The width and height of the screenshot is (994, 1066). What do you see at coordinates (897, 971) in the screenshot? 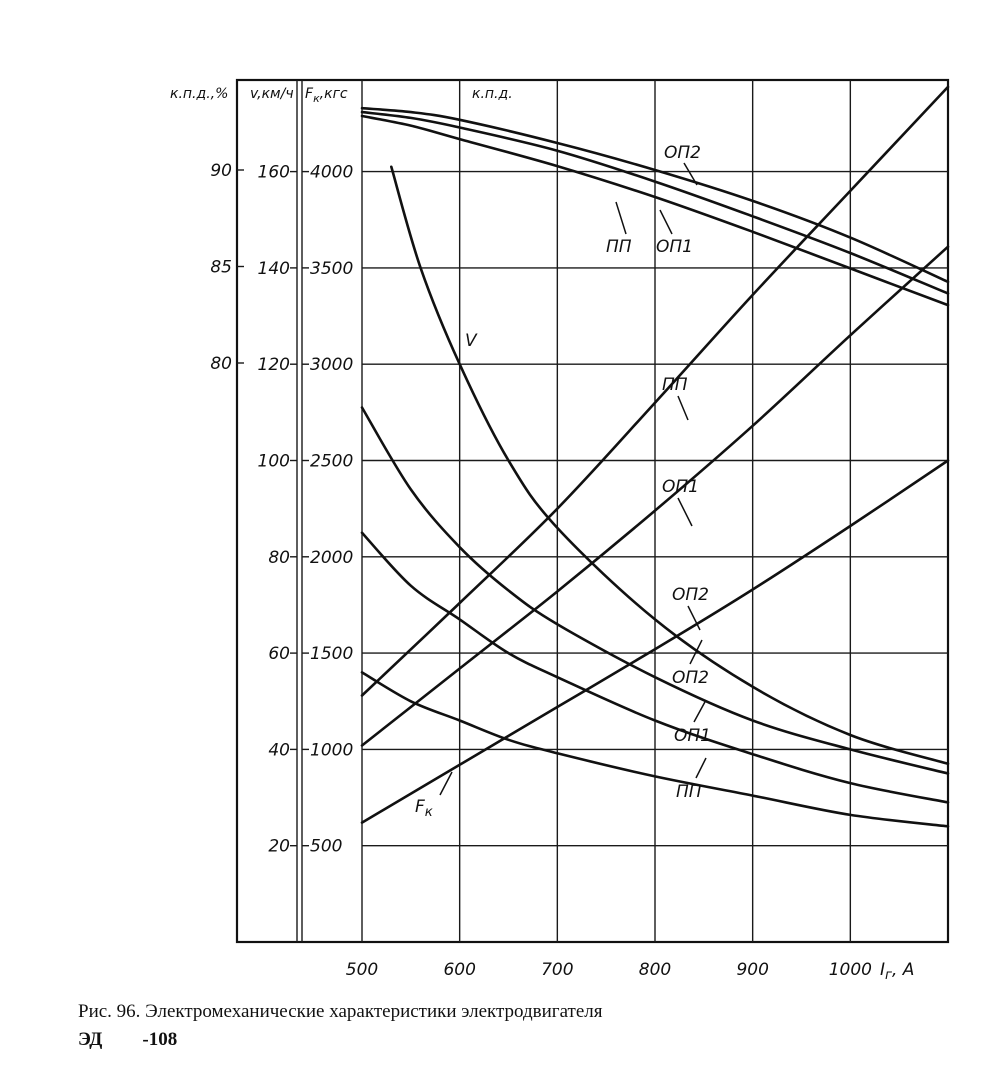
I see `x-axis-label: Iг, А` at bounding box center [897, 971].